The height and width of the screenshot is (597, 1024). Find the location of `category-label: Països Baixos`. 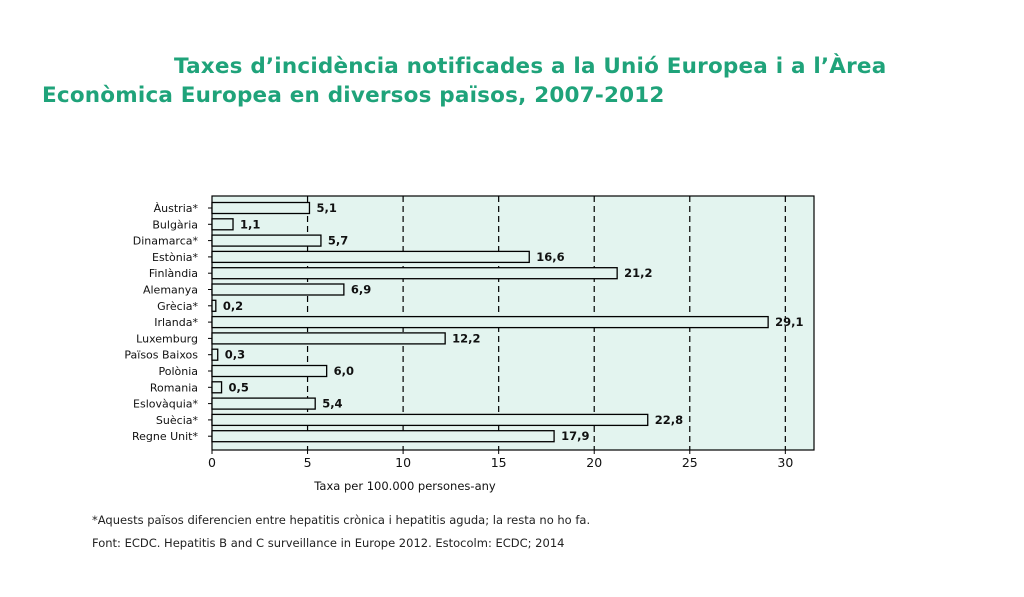

category-label: Països Baixos is located at coordinates (161, 355).